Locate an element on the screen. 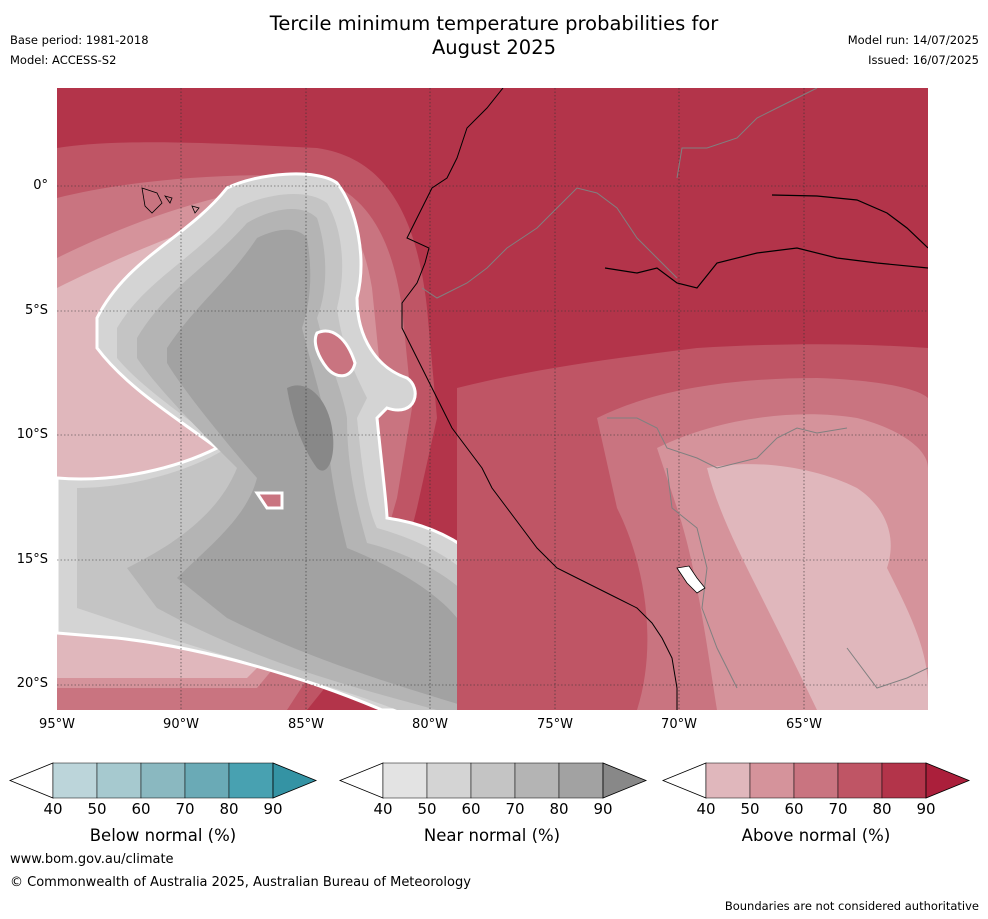 The width and height of the screenshot is (988, 919). lon-label-65w: 65°W is located at coordinates (804, 724).